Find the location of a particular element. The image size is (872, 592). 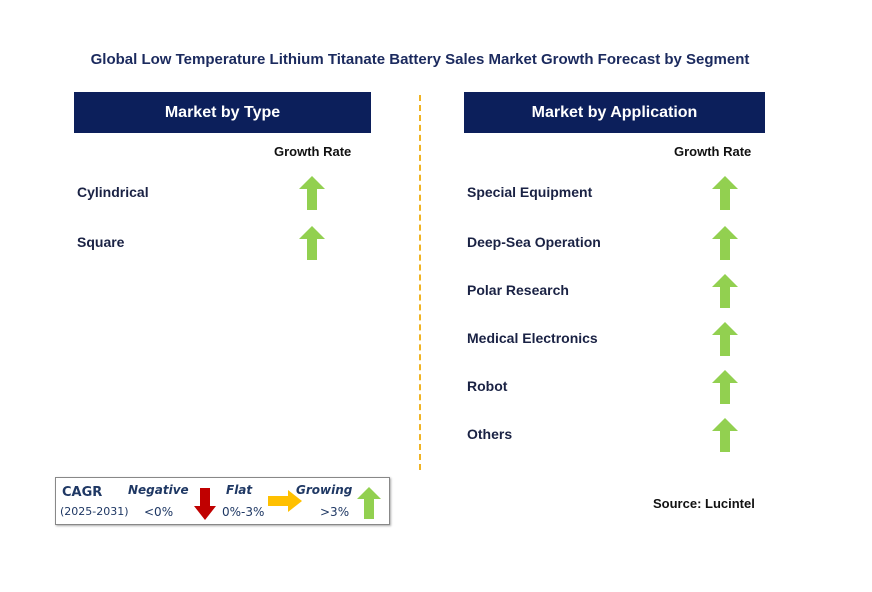

down-arrow-icon is located at coordinates (205, 504).